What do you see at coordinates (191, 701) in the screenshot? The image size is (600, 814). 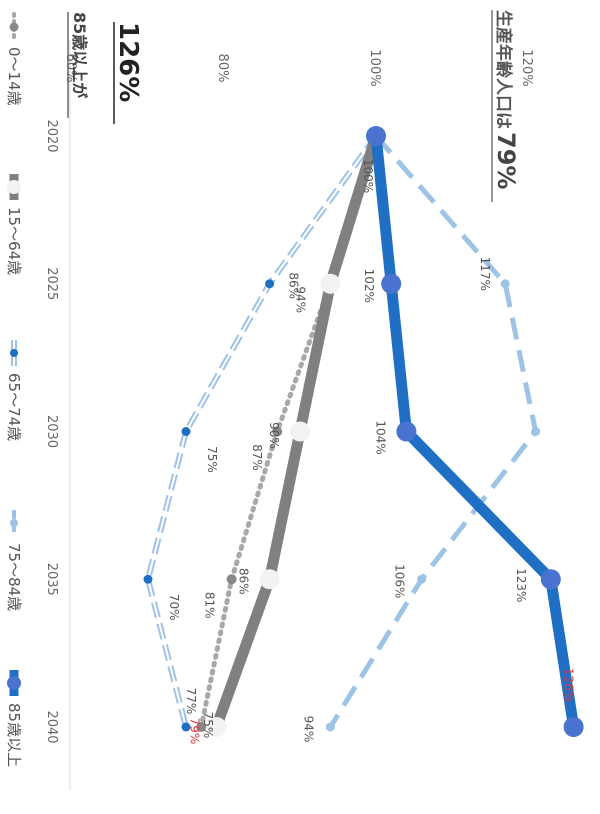 I see `data-label: 77%` at bounding box center [191, 701].